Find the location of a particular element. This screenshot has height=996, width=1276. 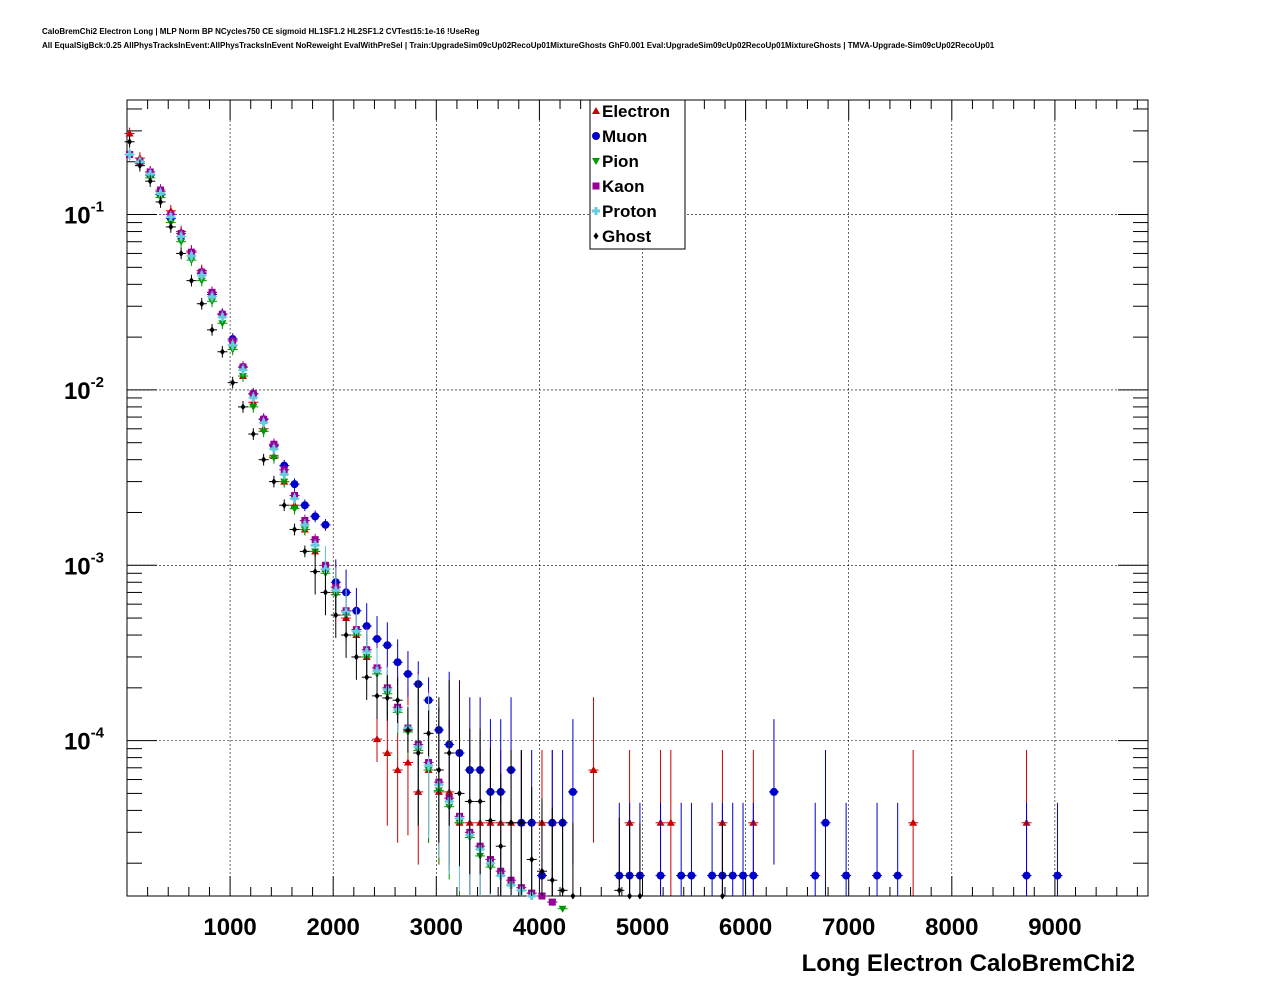

legend-label: Muon is located at coordinates (624, 136).